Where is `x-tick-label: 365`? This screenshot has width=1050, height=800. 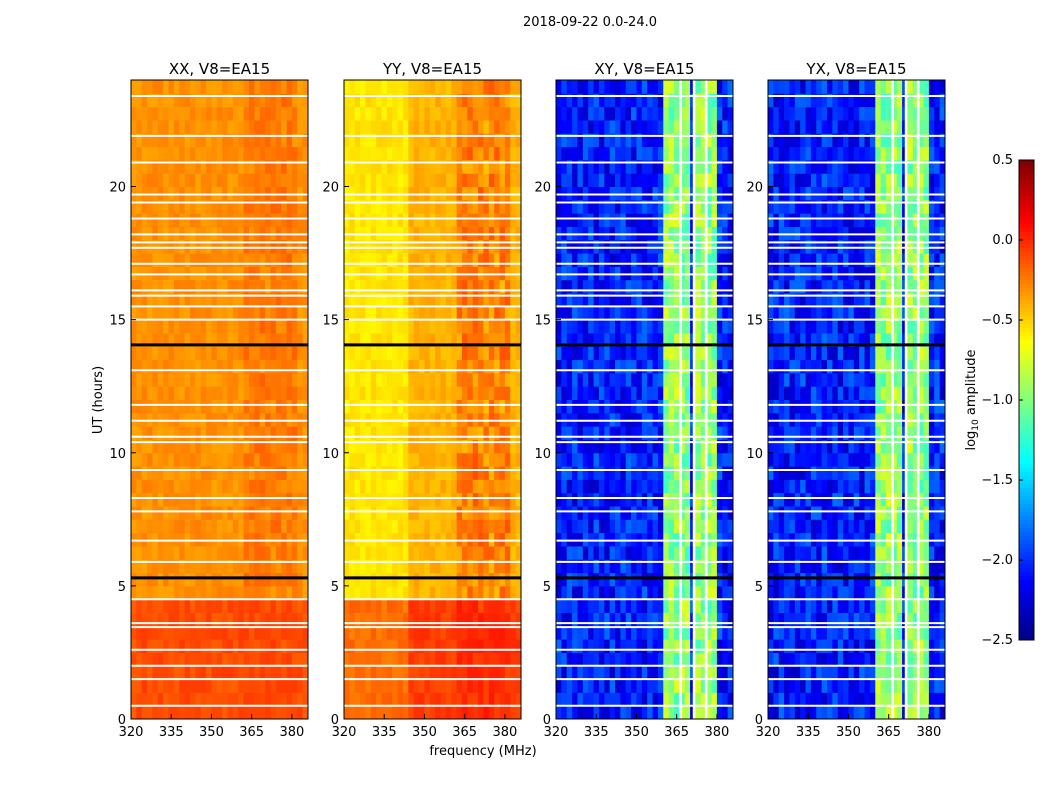
x-tick-label: 365 is located at coordinates (676, 732).